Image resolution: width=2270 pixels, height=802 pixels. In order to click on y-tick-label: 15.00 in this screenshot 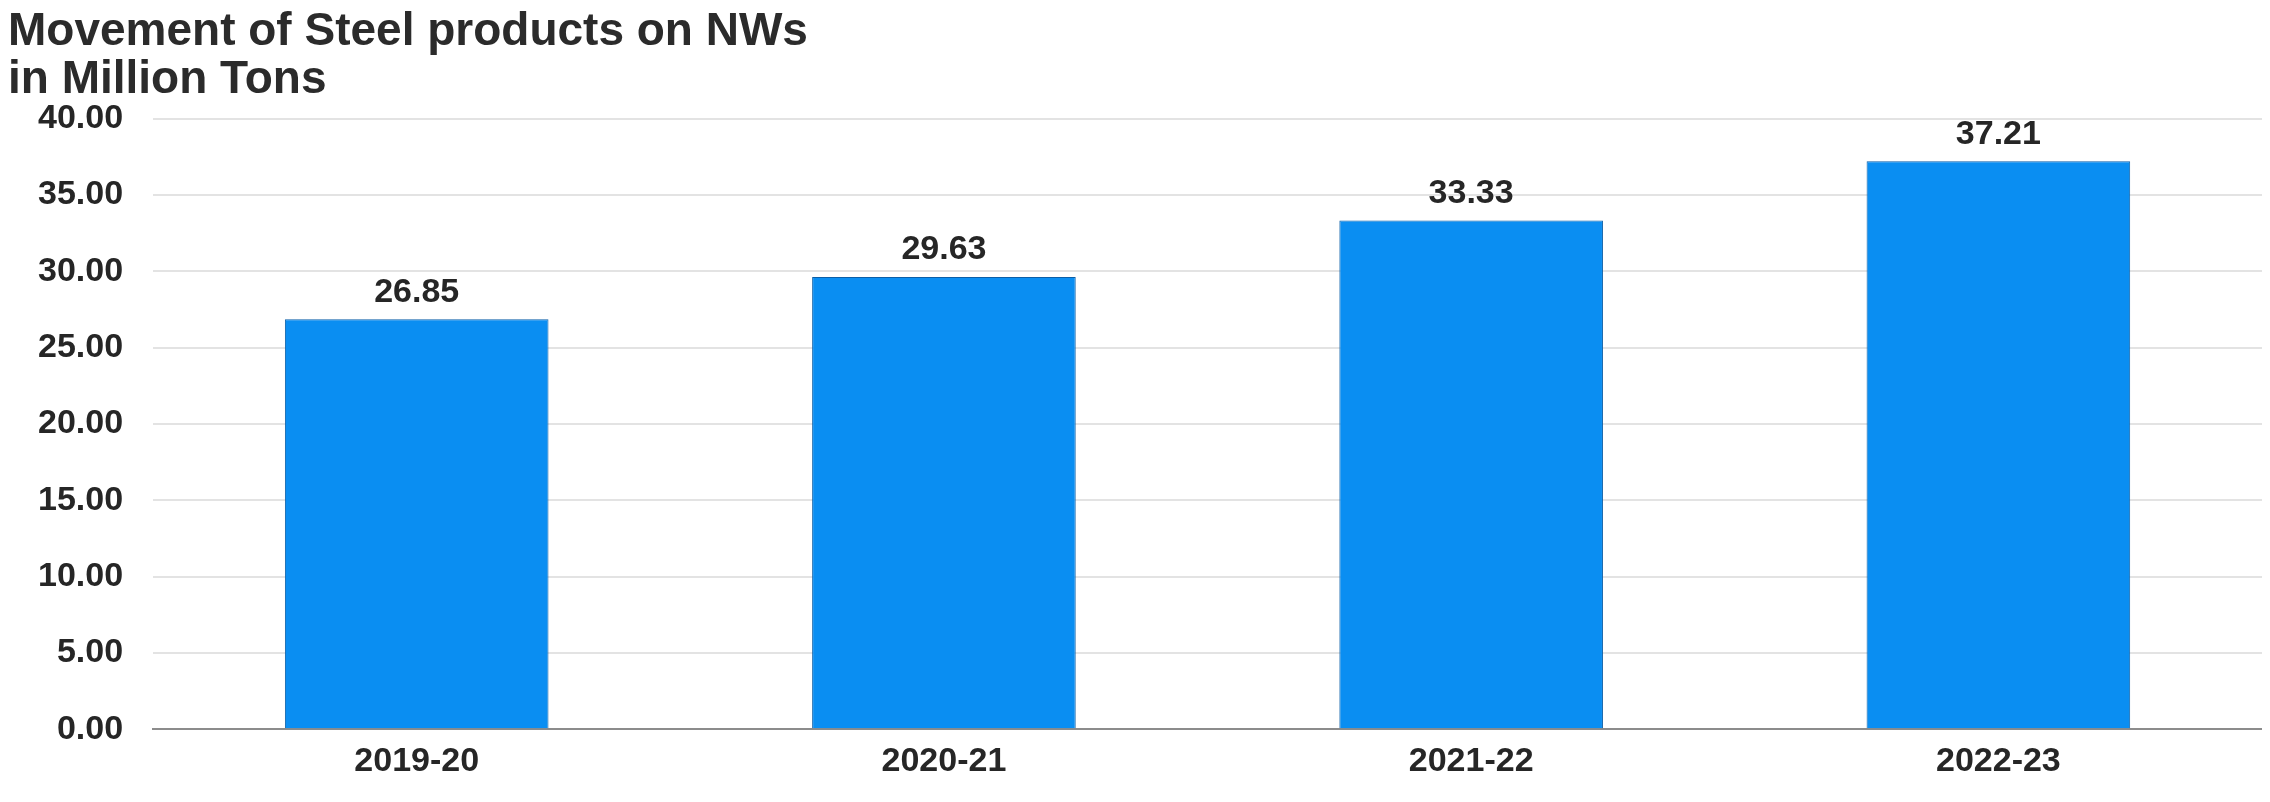, I will do `click(80, 497)`.